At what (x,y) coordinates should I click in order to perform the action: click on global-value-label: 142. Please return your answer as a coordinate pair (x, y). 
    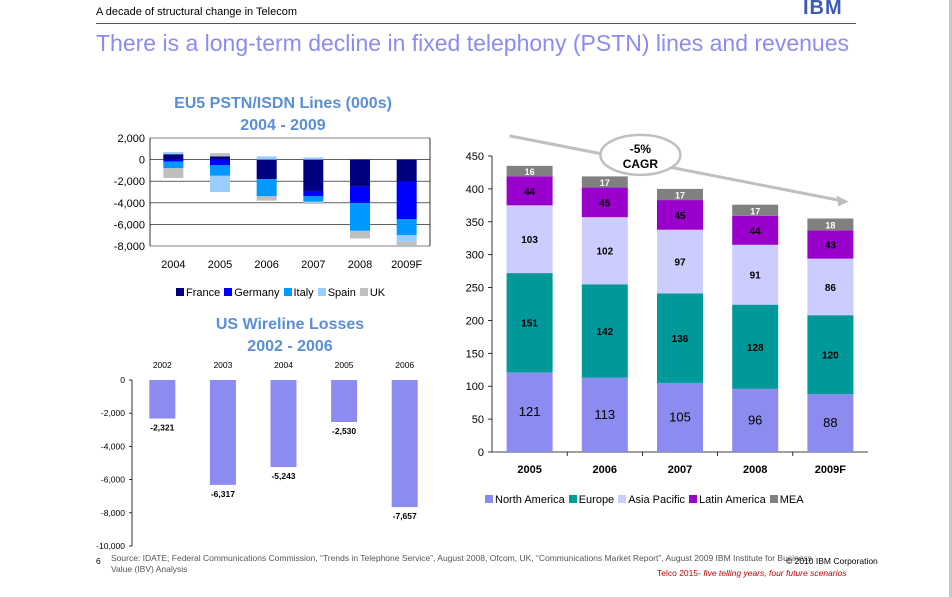
    Looking at the image, I should click on (604, 332).